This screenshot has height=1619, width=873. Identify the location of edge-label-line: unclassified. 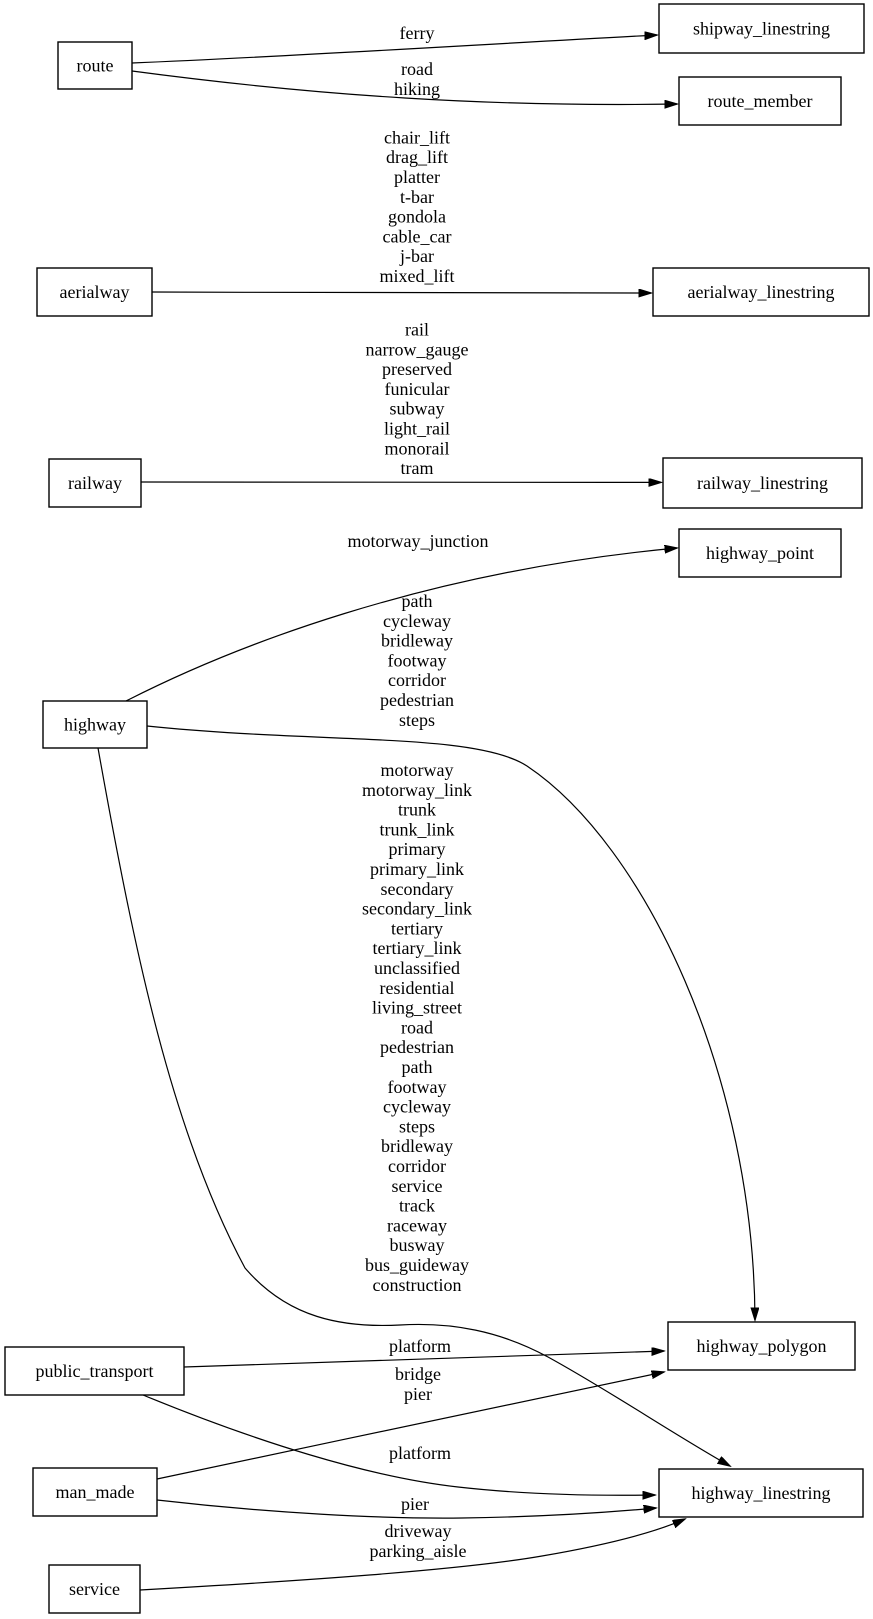
(417, 968).